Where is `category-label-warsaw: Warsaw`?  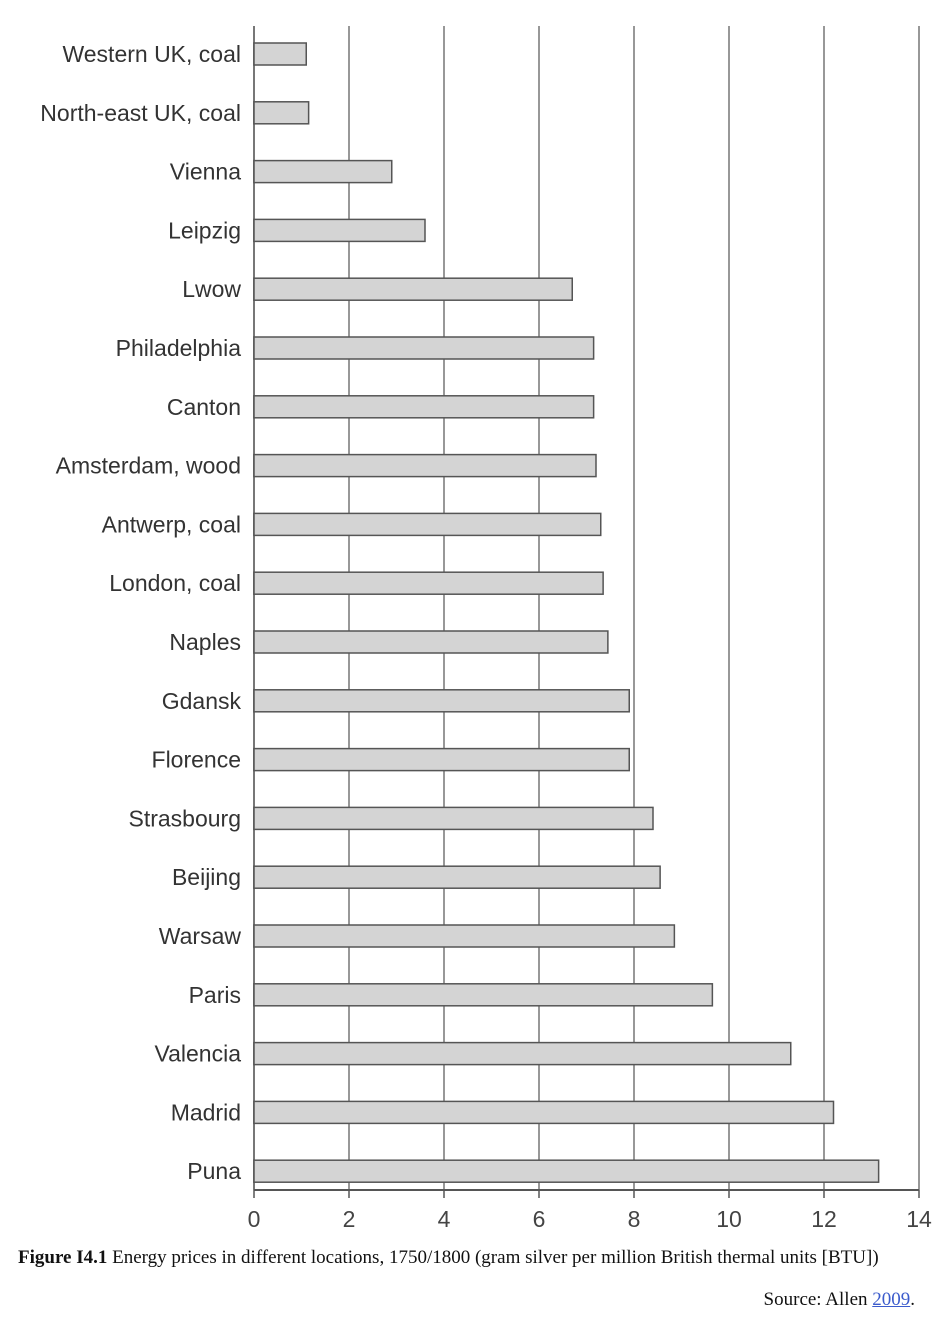 category-label-warsaw: Warsaw is located at coordinates (200, 936).